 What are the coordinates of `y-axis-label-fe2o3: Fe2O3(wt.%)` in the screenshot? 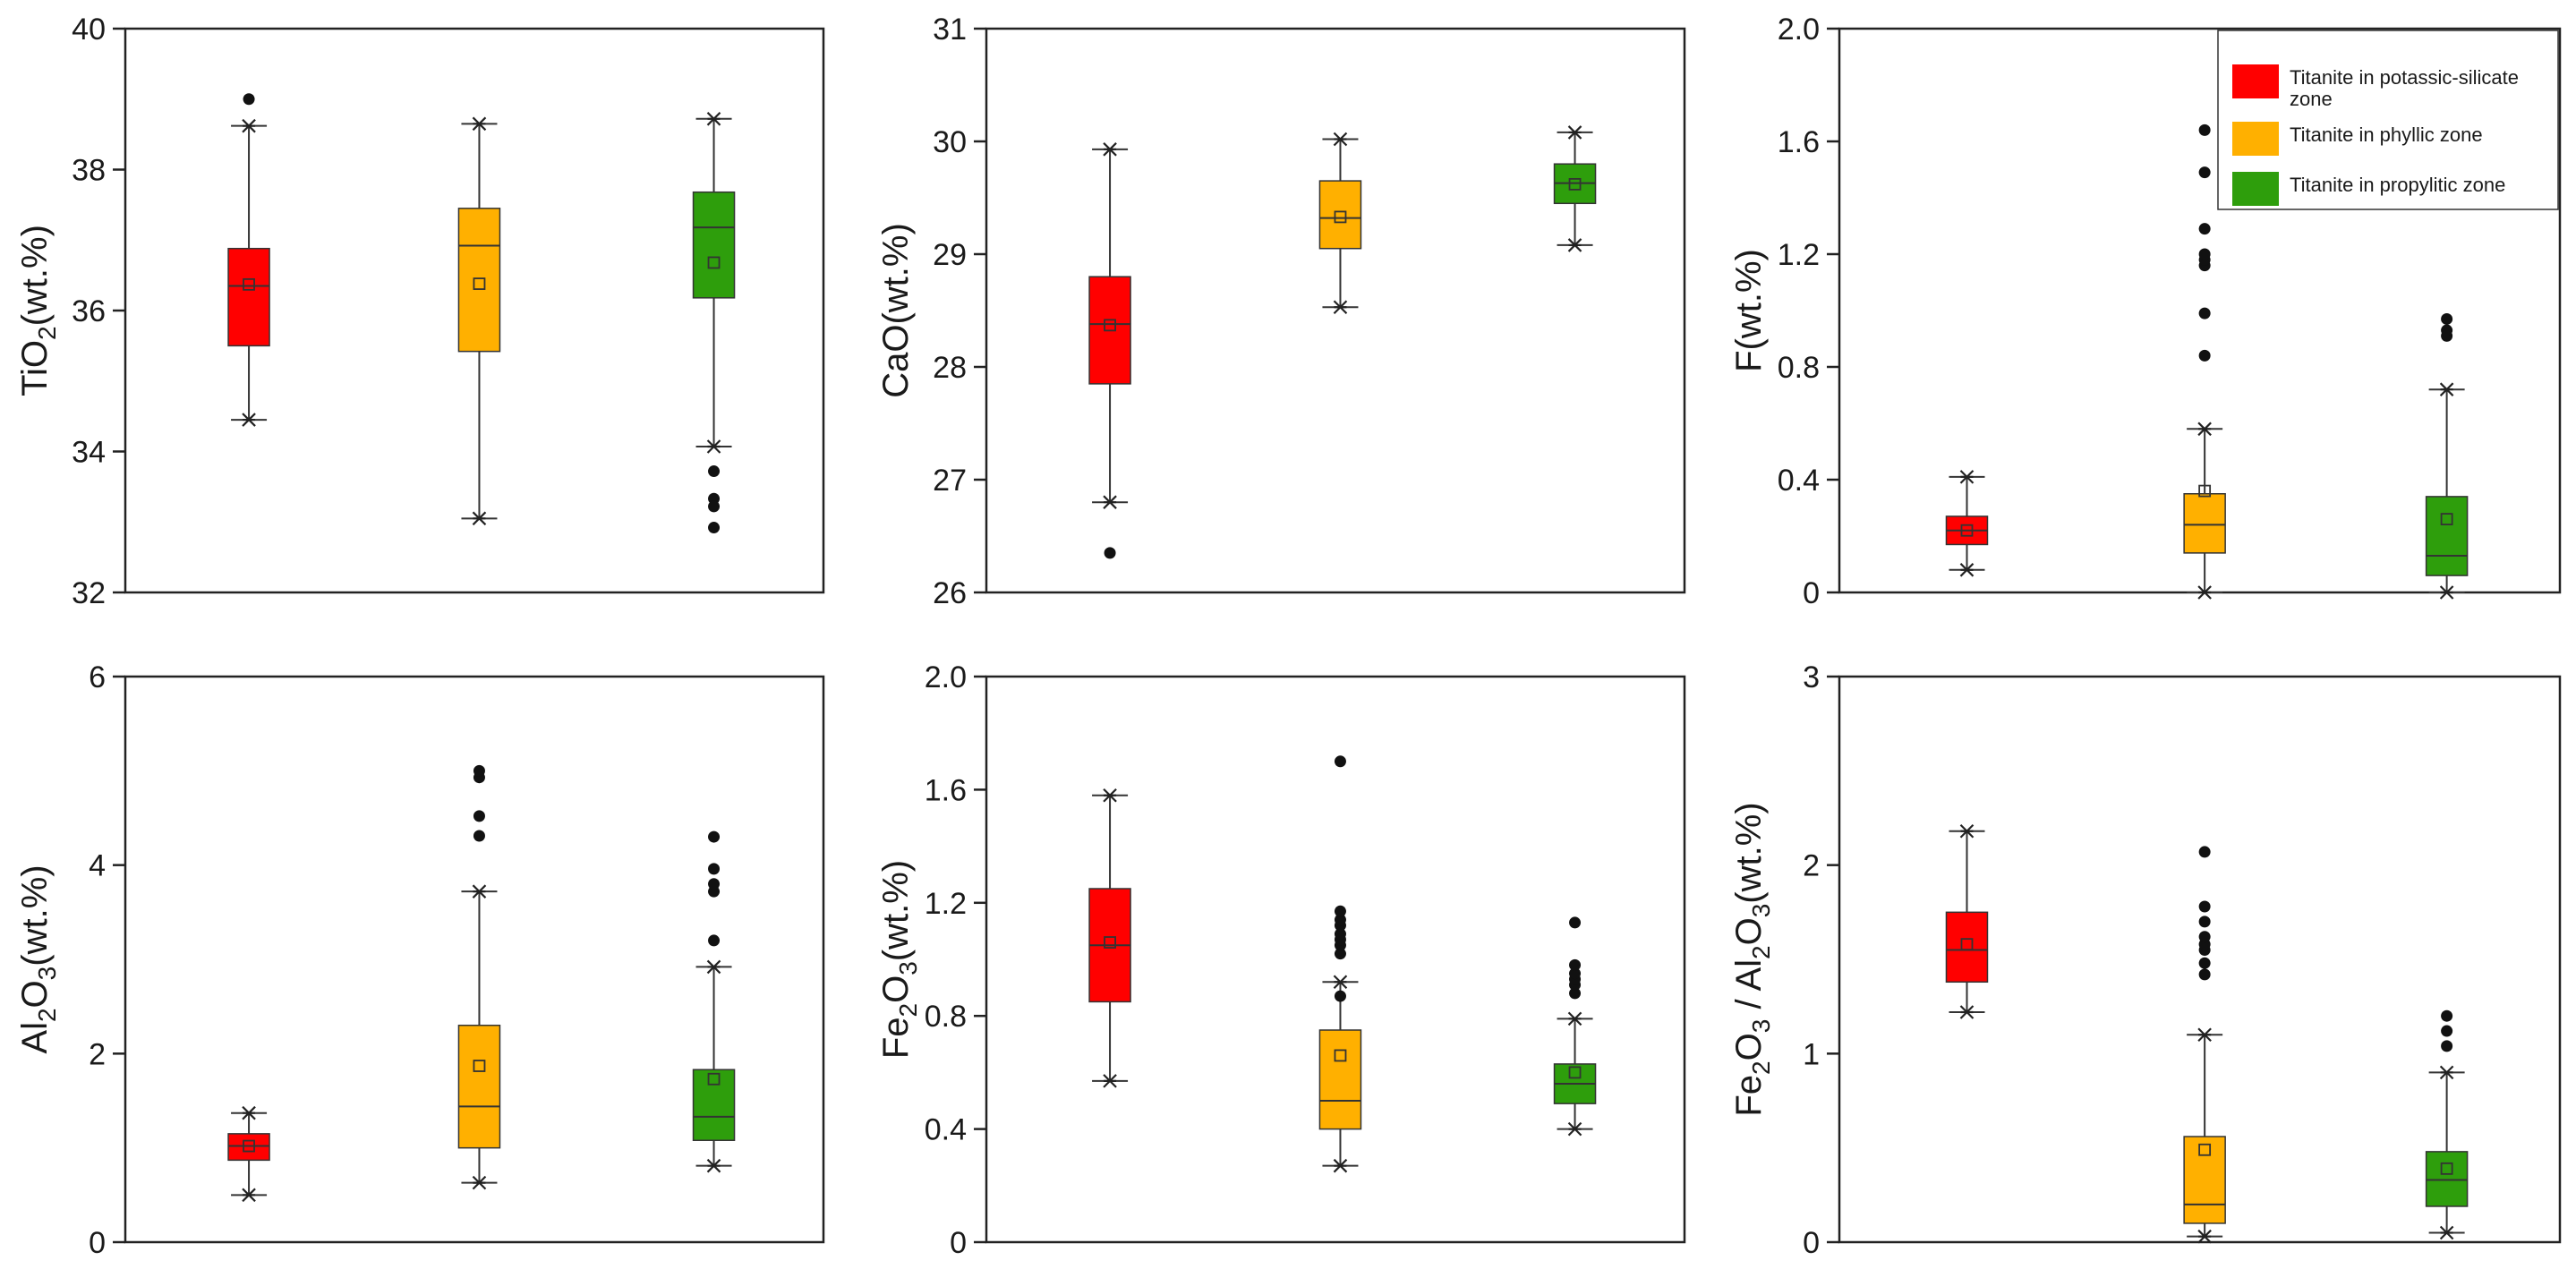 It's located at (899, 960).